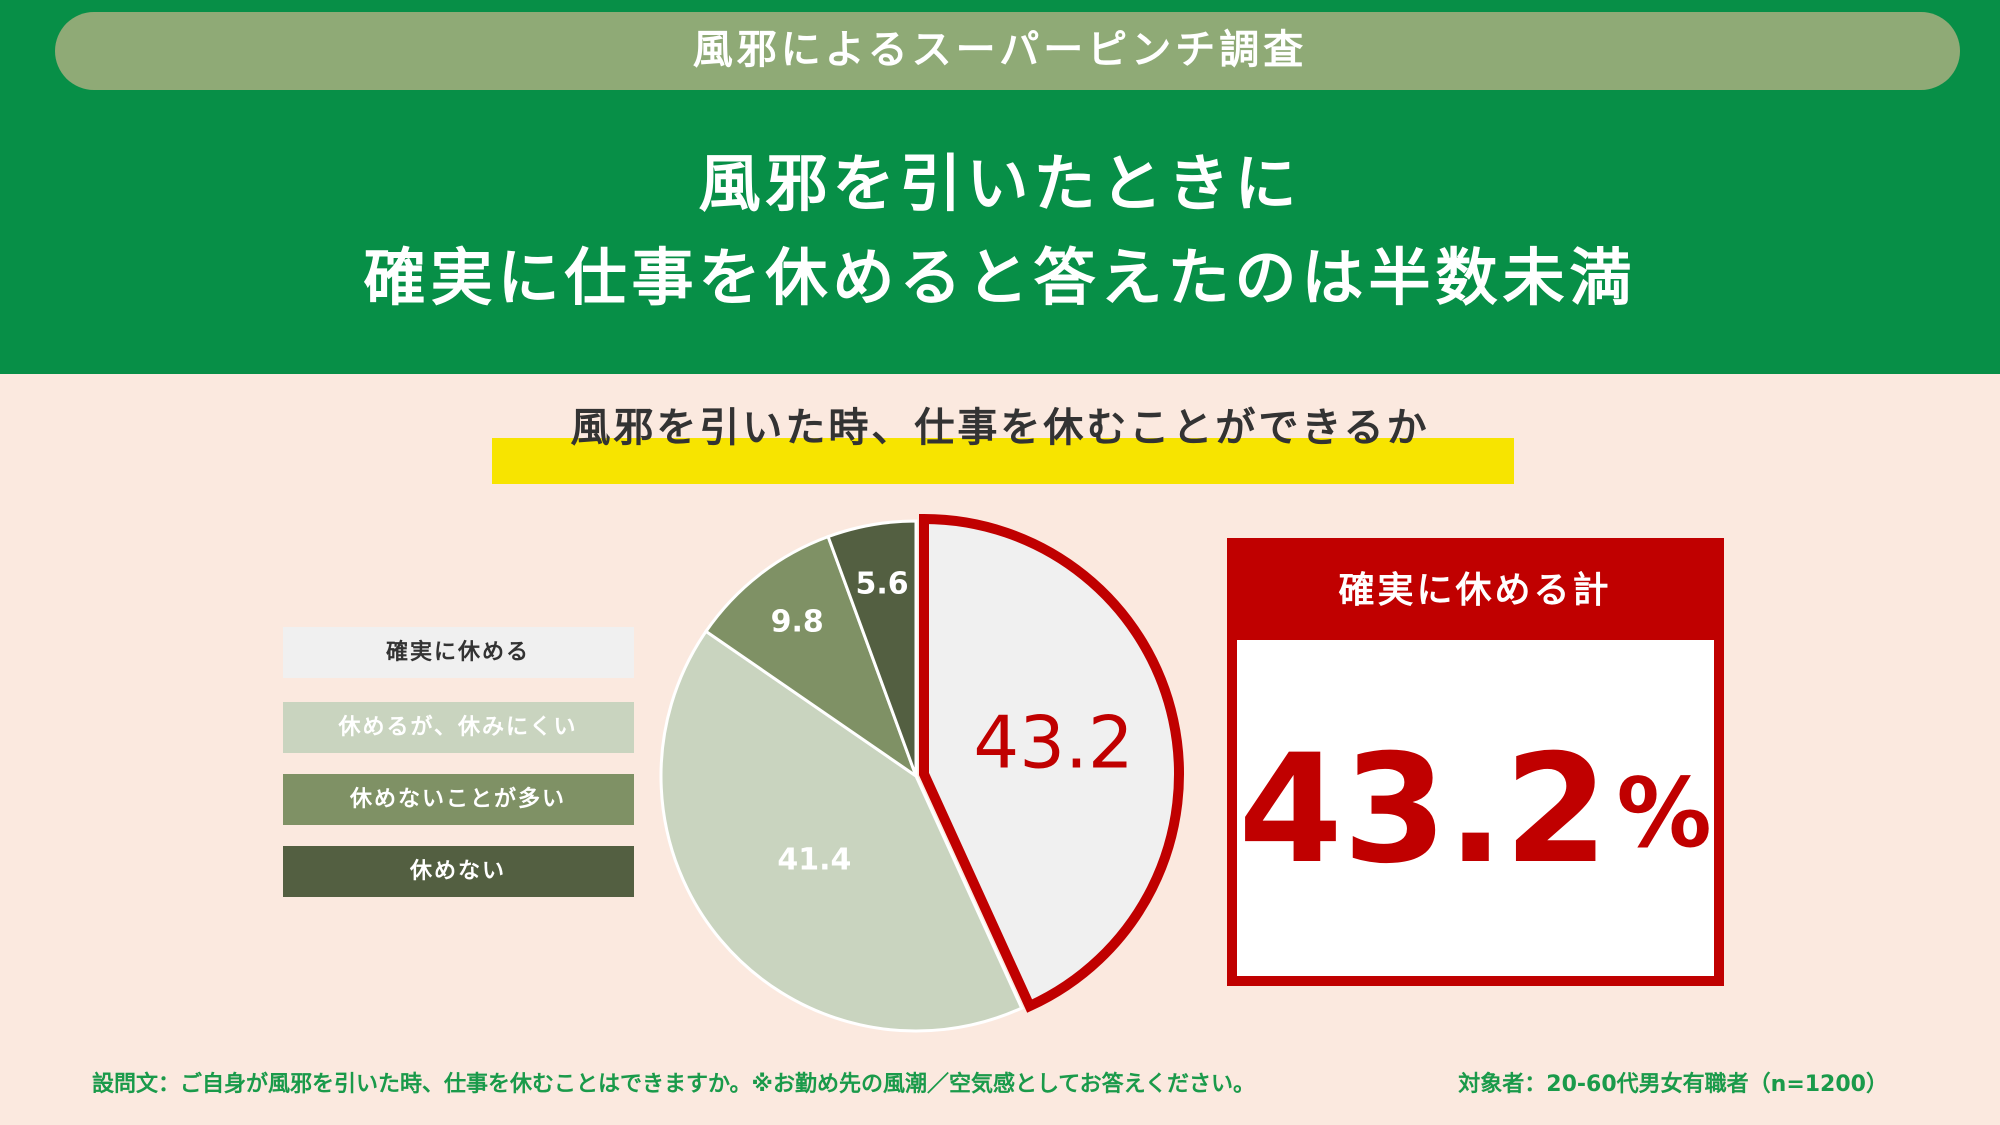 This screenshot has width=2000, height=1125. What do you see at coordinates (1053, 742) in the screenshot?
I see `data-label: 43.2` at bounding box center [1053, 742].